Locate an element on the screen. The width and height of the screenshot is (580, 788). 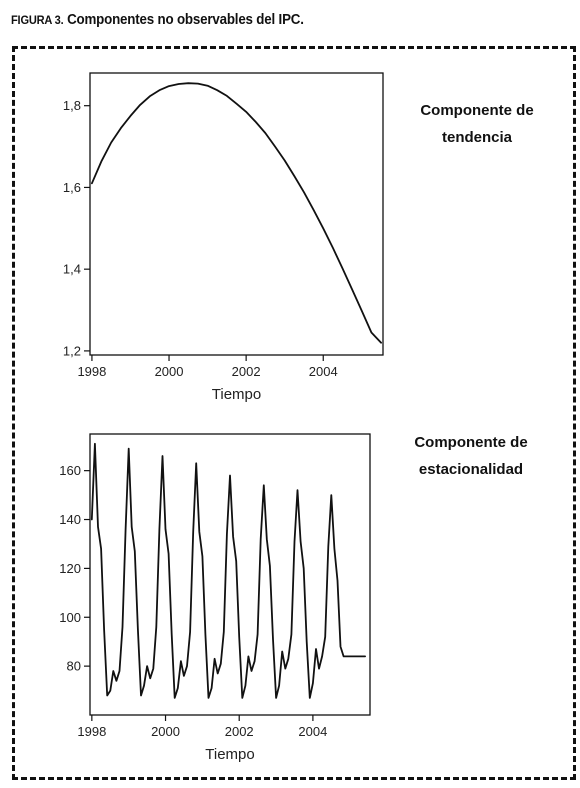
trend-y-tick-label: 1,6 is located at coordinates (72, 187).